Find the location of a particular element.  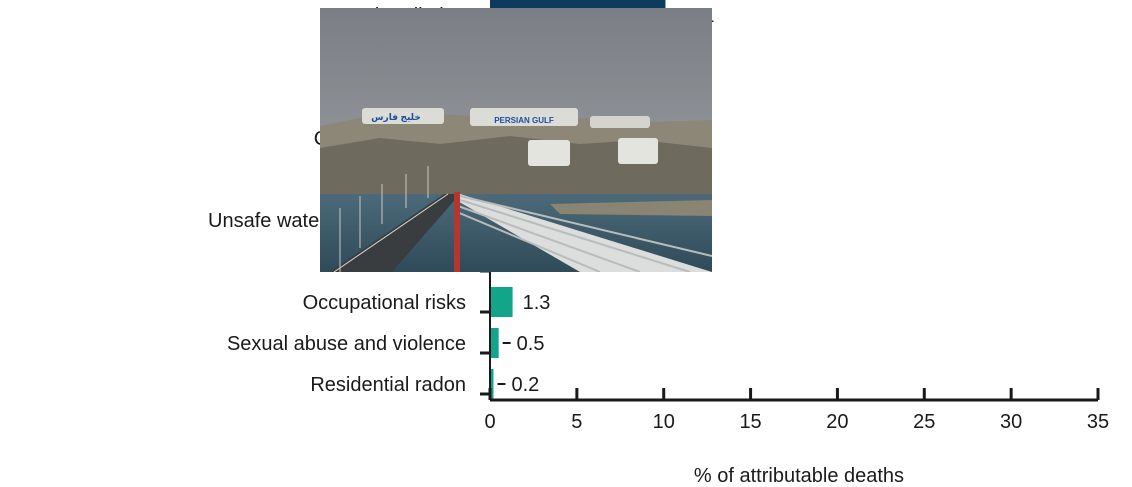

x-tick-label: 5 is located at coordinates (576, 422).